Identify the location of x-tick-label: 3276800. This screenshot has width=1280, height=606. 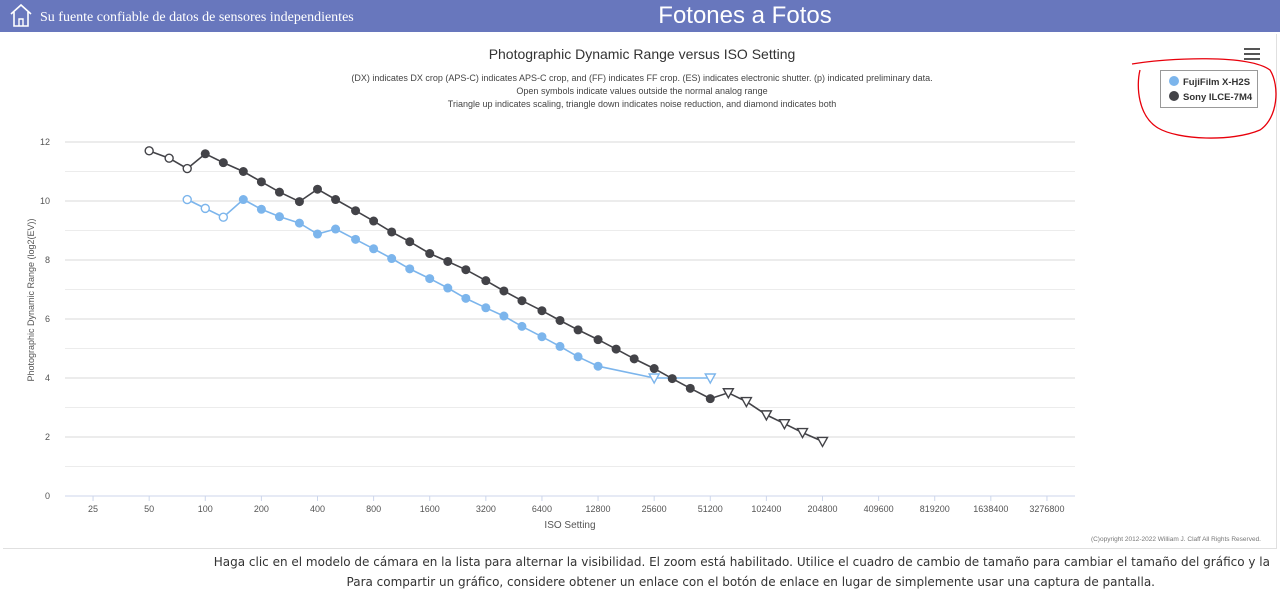
(1046, 509).